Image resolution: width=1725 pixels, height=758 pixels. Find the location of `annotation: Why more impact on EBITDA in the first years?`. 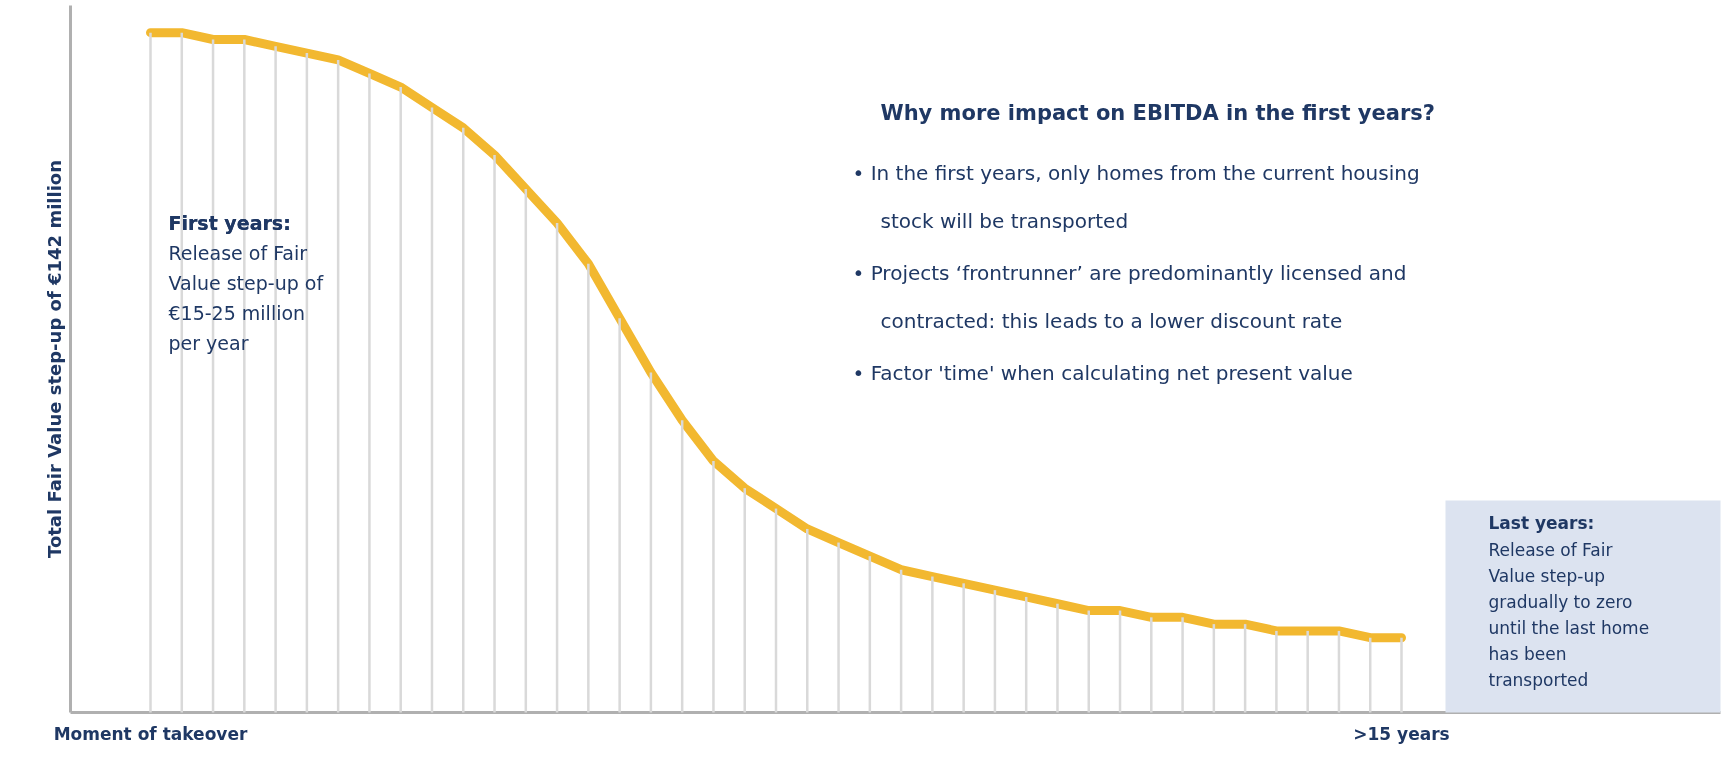

annotation: Why more impact on EBITDA in the first years? is located at coordinates (1158, 112).